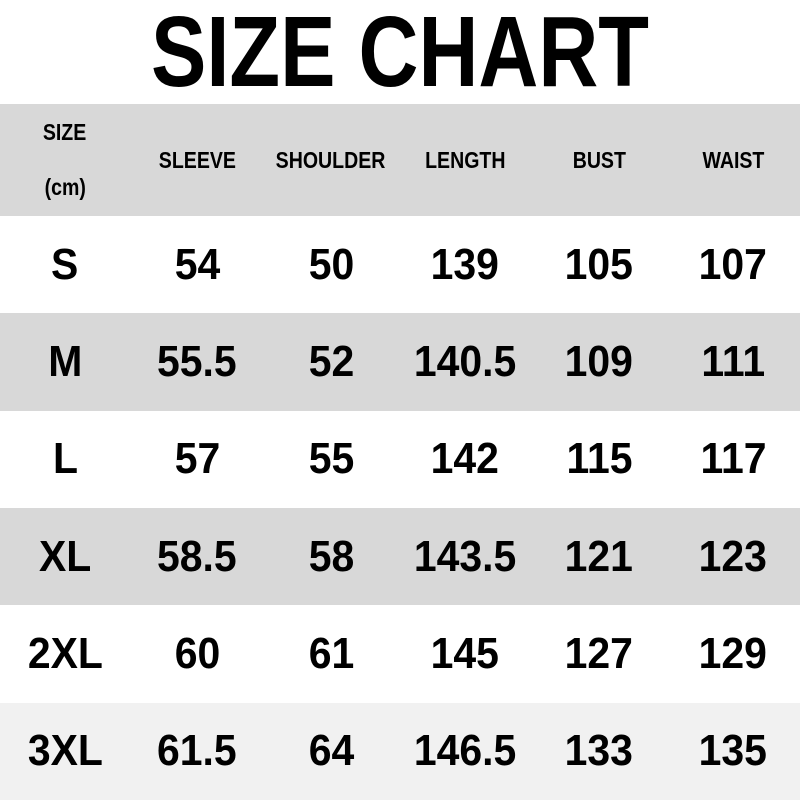 The height and width of the screenshot is (800, 800). Describe the element at coordinates (599, 361) in the screenshot. I see `value-cell: 109` at that location.